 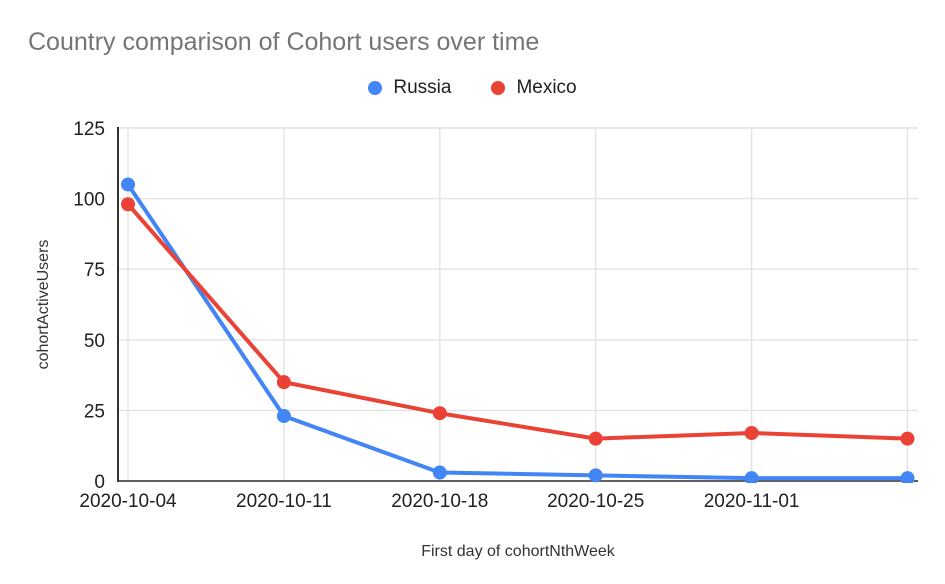 I want to click on x-axis-title: First day of cohortNthWeek, so click(x=518, y=551).